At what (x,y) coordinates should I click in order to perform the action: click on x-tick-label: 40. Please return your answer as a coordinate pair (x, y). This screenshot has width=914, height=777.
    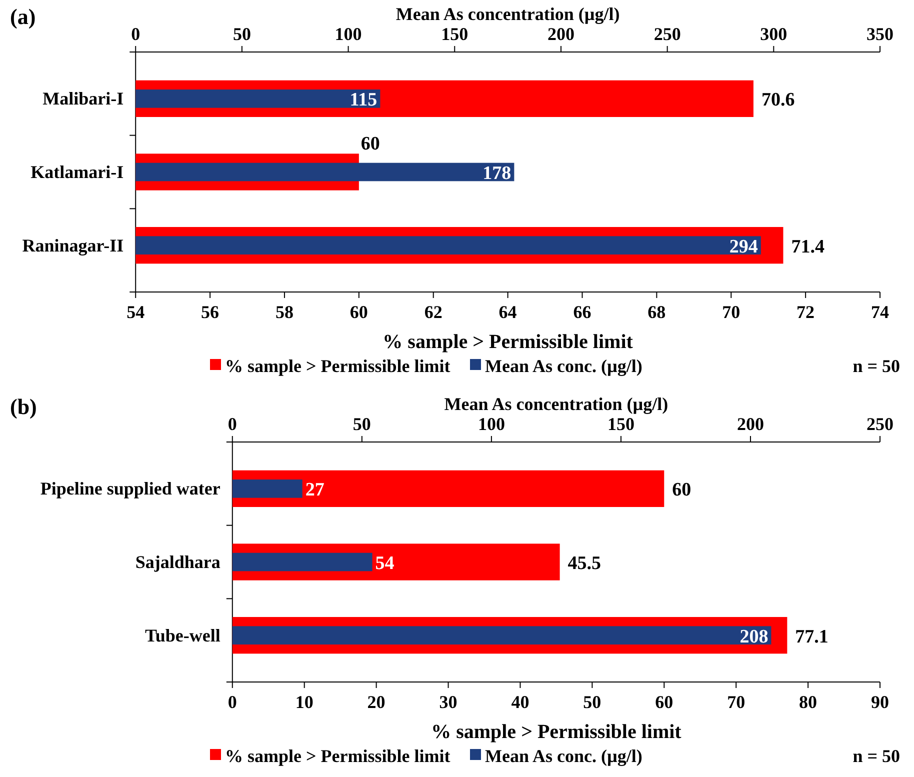
    Looking at the image, I should click on (520, 702).